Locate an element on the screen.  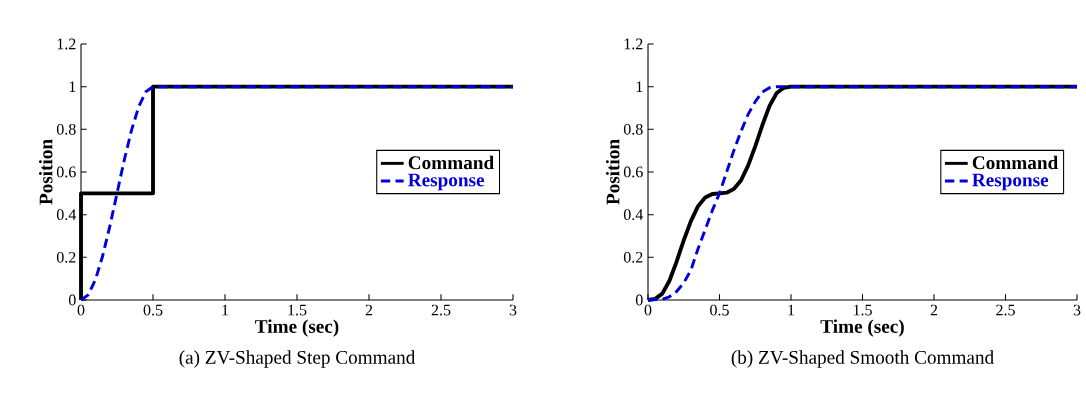
text: (a) ZV-Shaped Step Command is located at coordinates (297, 359).